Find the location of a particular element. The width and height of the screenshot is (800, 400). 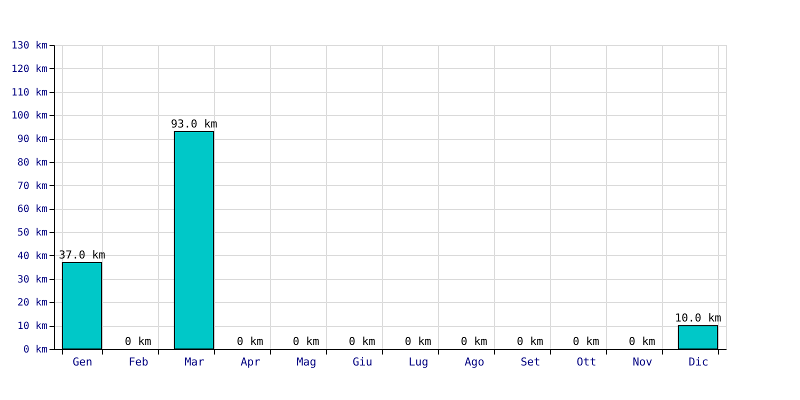

y-tick-label: 40 km is located at coordinates (32, 256).